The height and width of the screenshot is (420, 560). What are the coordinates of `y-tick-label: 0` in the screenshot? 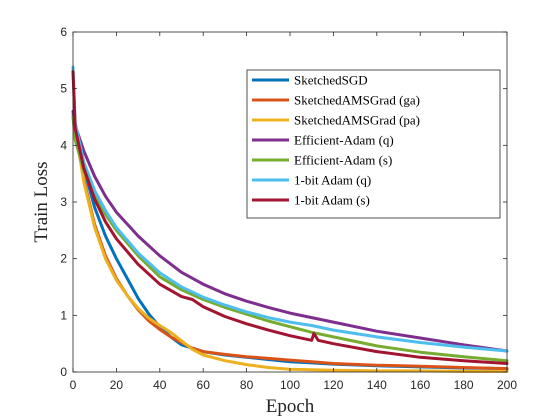 It's located at (63, 372).